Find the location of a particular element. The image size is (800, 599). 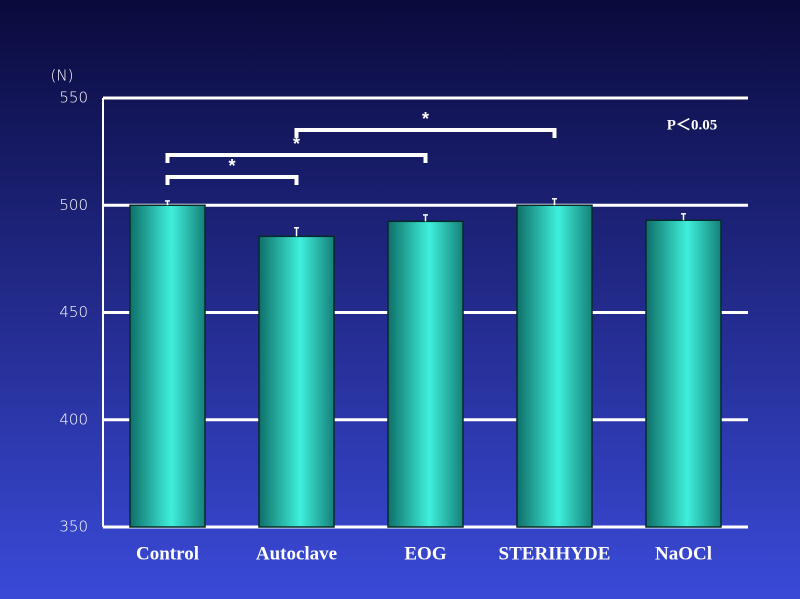

y-tick-label: 500 is located at coordinates (73, 205).